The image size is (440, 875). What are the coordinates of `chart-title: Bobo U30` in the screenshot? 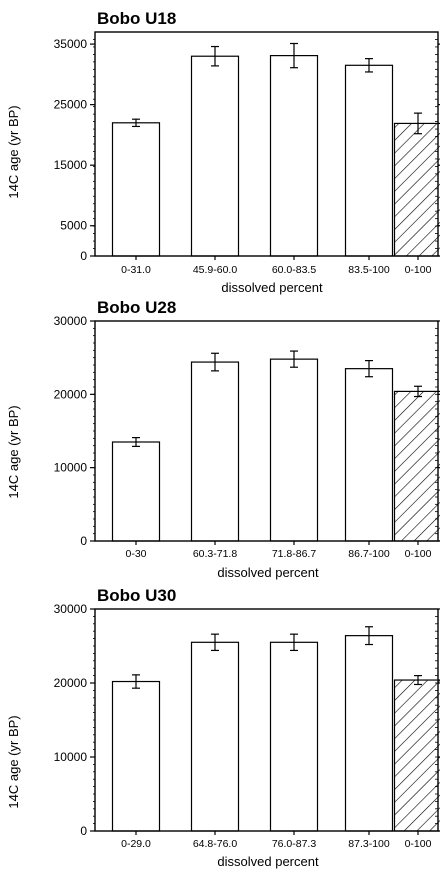 It's located at (136, 595).